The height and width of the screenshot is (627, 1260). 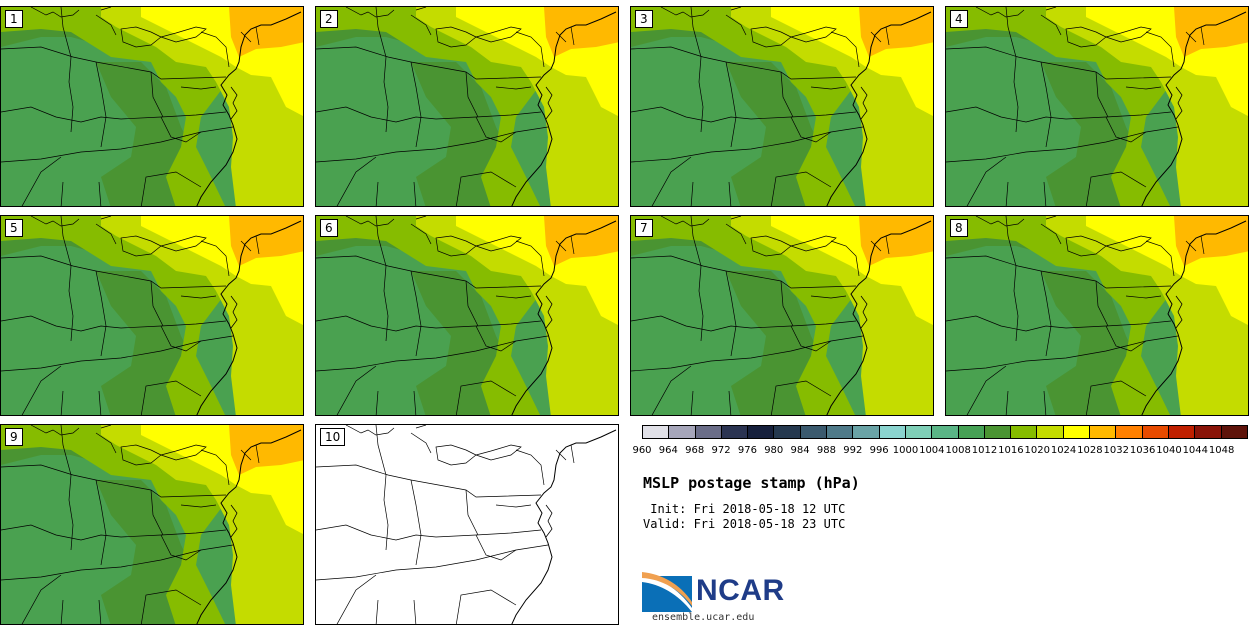 What do you see at coordinates (333, 437) in the screenshot?
I see `panel-number: 10` at bounding box center [333, 437].